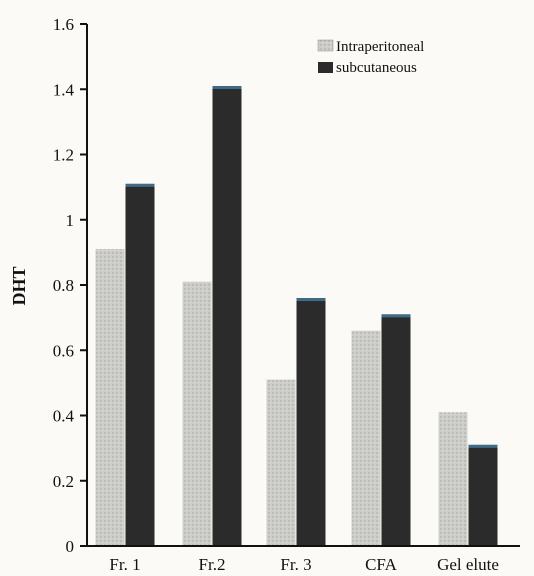  What do you see at coordinates (64, 416) in the screenshot?
I see `y-tick-label: 0.4` at bounding box center [64, 416].